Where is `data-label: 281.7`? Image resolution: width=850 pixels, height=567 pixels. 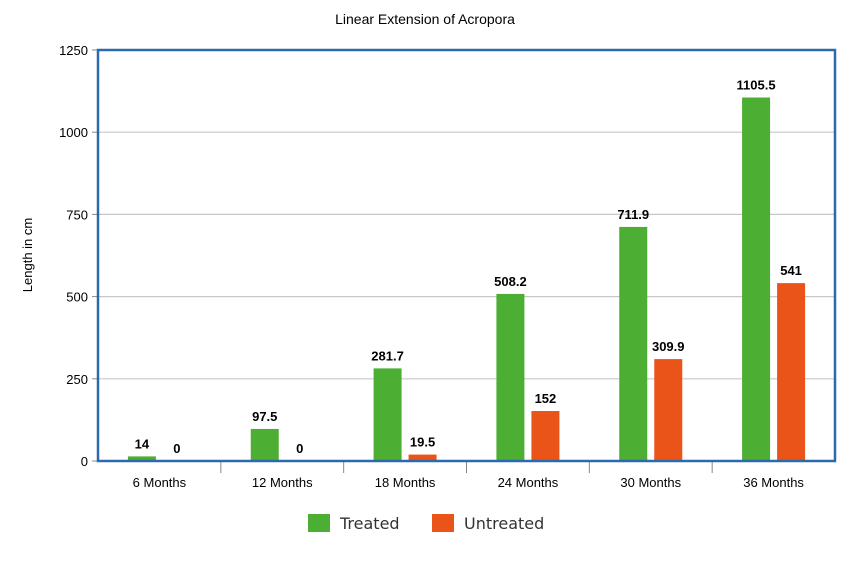
data-label: 281.7 is located at coordinates (387, 355).